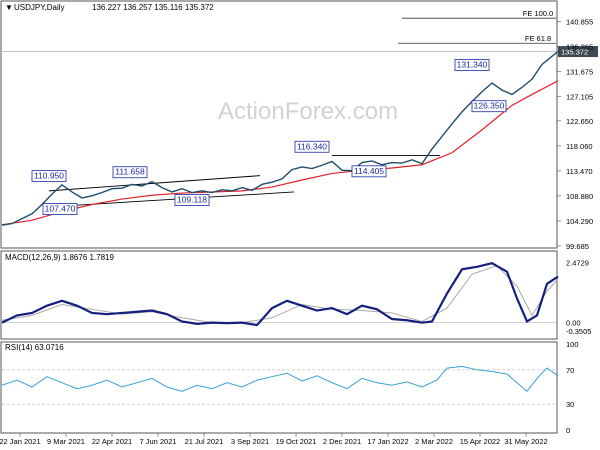 This screenshot has height=450, width=600. I want to click on price-annotation: 107.470, so click(60, 209).